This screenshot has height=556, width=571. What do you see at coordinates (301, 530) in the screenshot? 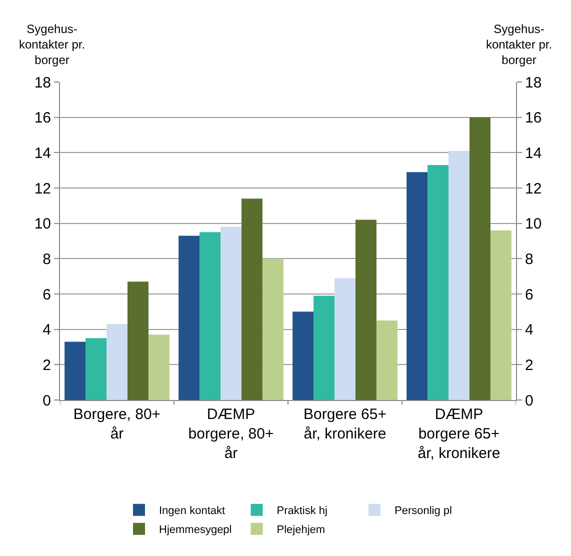
I see `legend-label: Plejehjem` at bounding box center [301, 530].